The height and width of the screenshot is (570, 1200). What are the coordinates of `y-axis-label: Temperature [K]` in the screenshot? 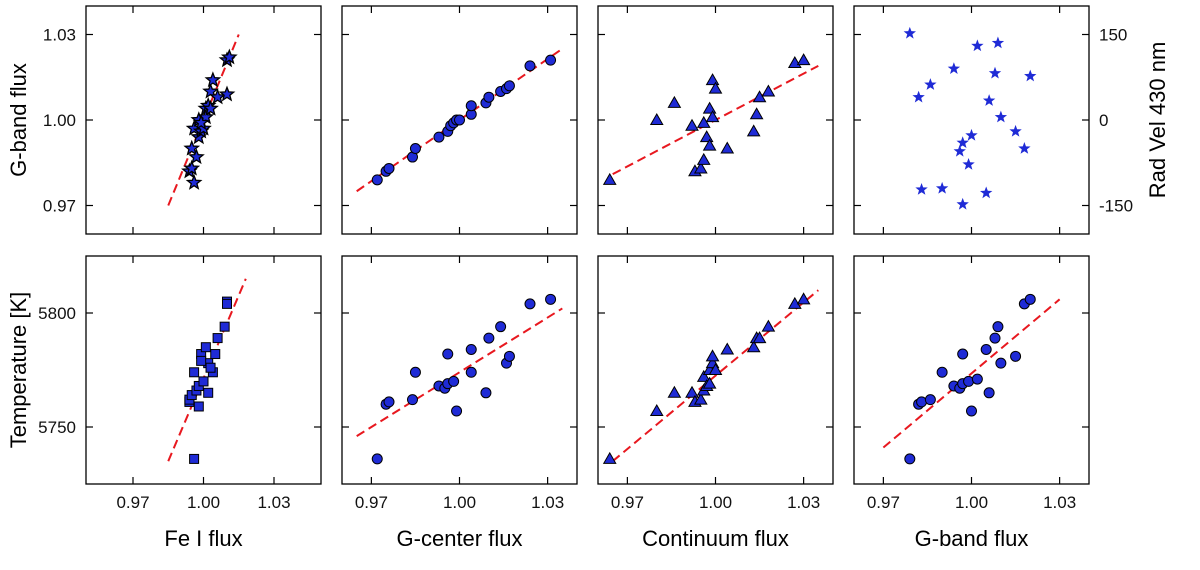 It's located at (18, 370).